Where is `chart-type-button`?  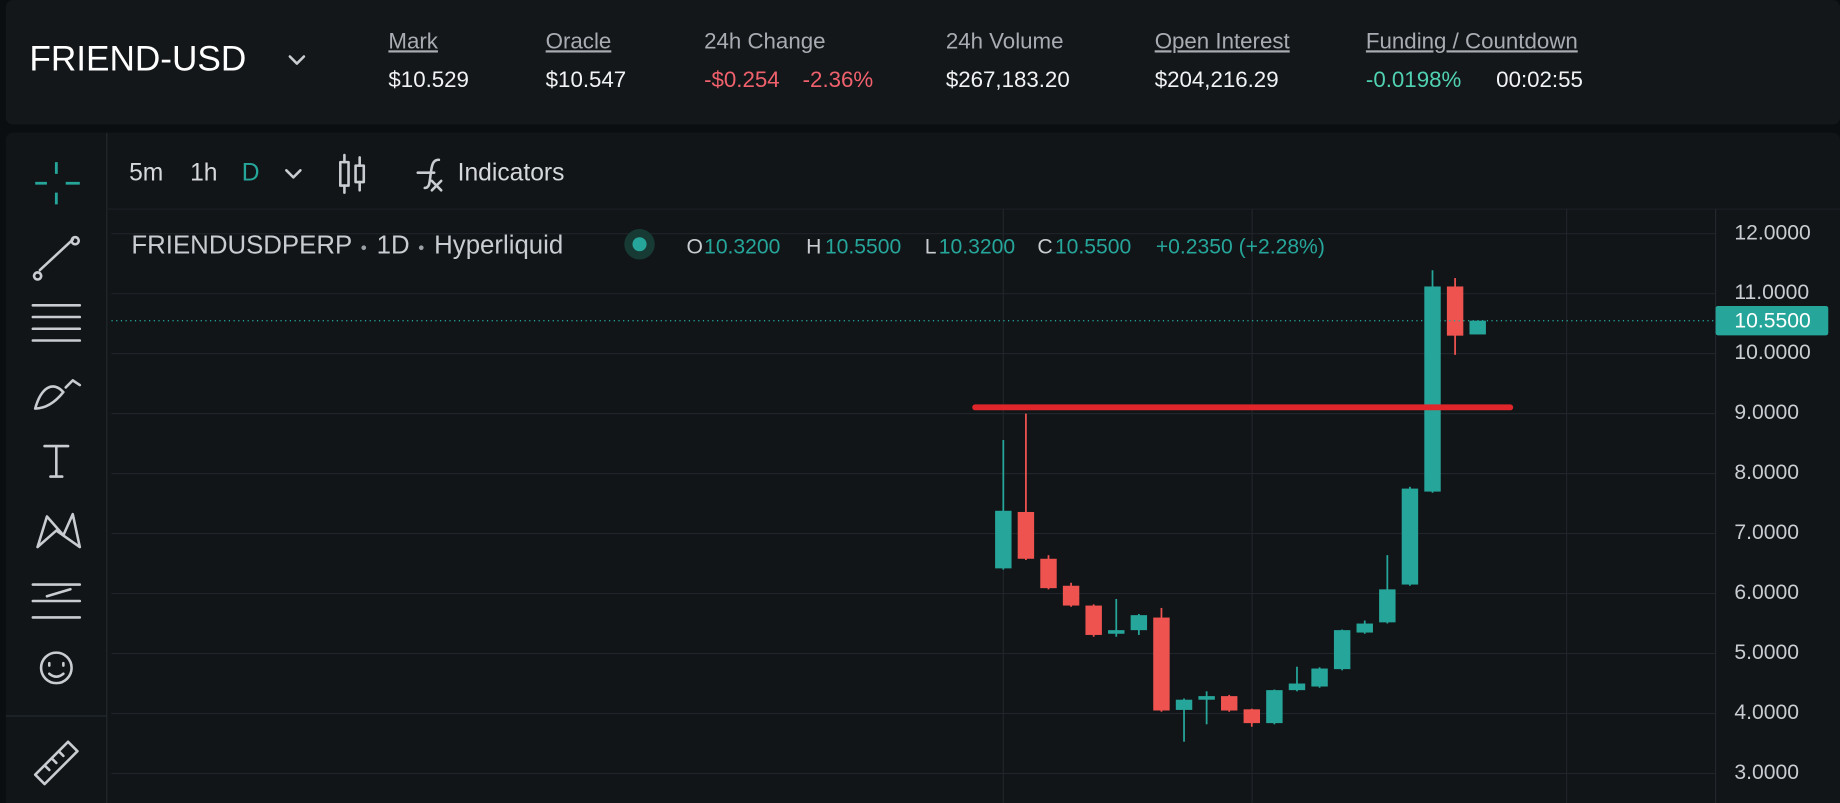 chart-type-button is located at coordinates (352, 173).